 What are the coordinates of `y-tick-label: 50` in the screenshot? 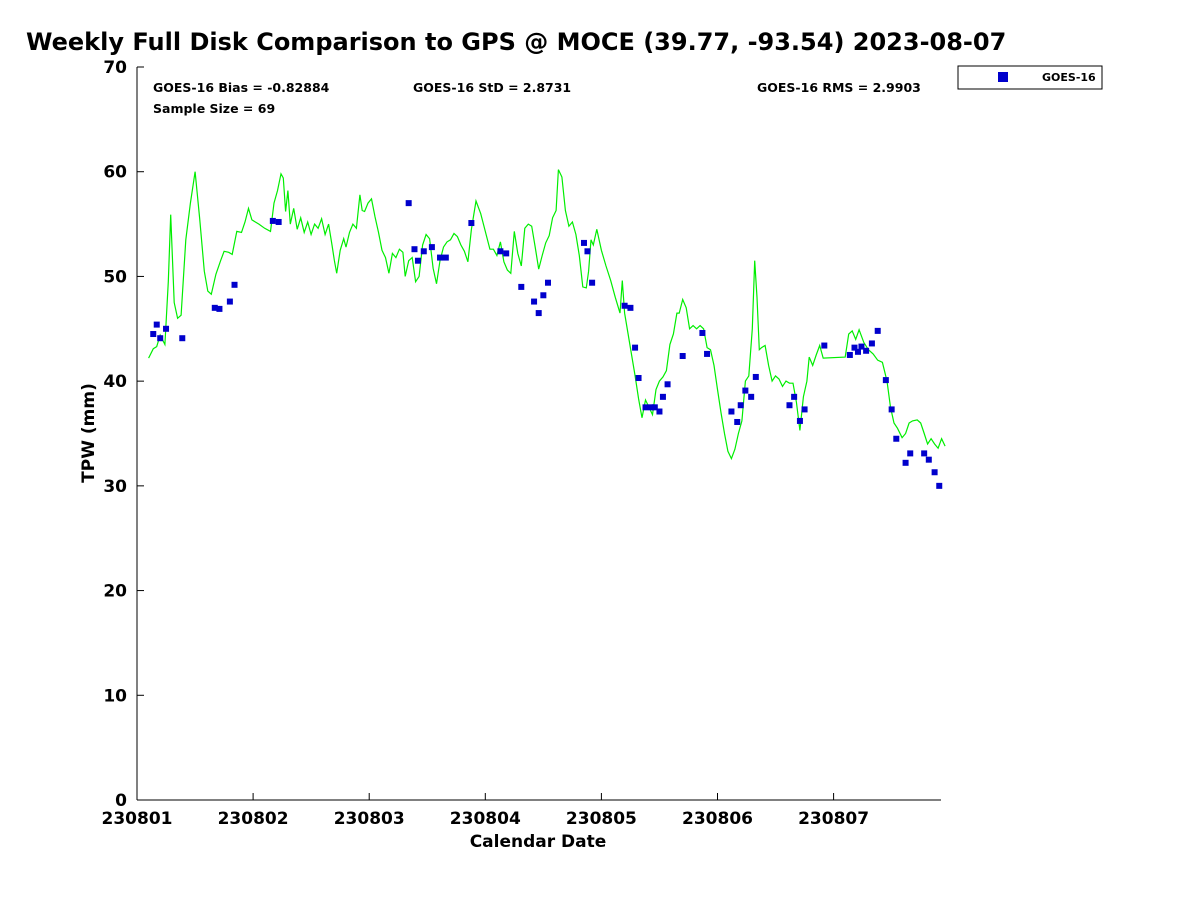 It's located at (115, 277).